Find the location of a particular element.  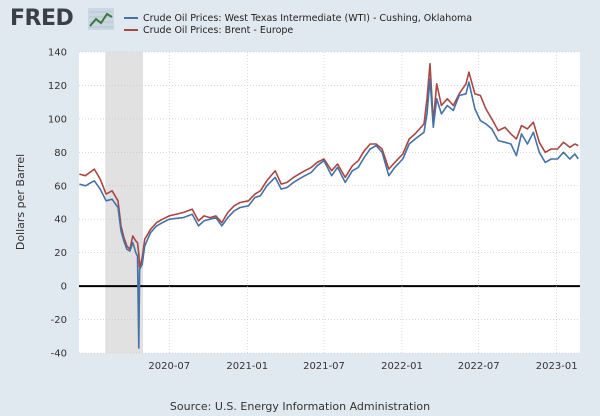

x-tick-label: 2022-07 is located at coordinates (479, 366).